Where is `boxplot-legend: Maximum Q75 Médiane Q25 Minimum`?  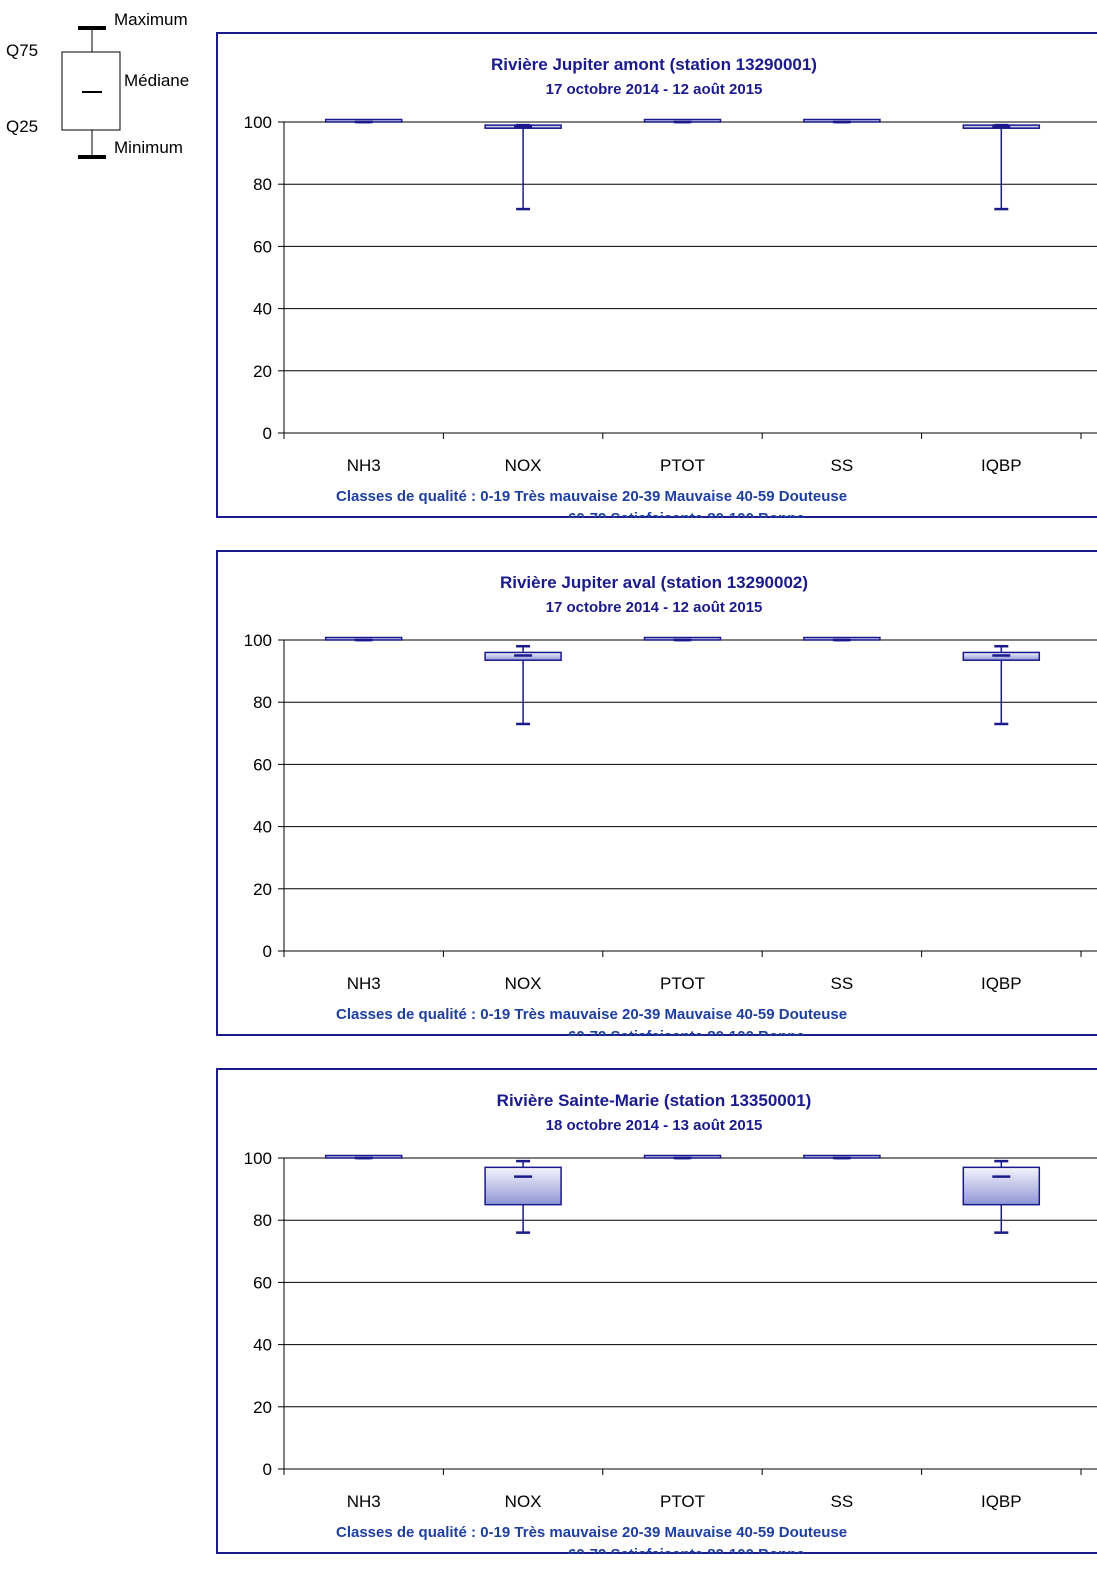
boxplot-legend: Maximum Q75 Médiane Q25 Minimum is located at coordinates (110, 85).